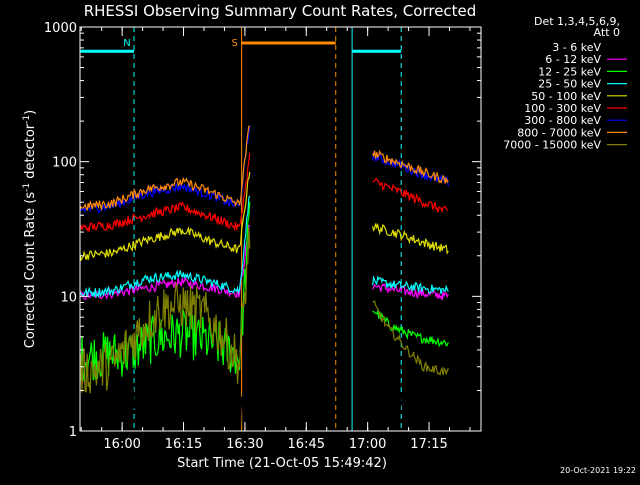  I want to click on y-tick-label-0: 1, so click(73, 432).